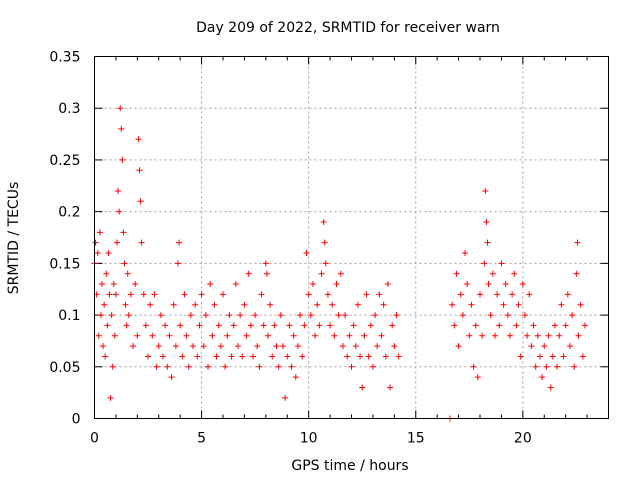 This screenshot has height=480, width=640. I want to click on x-tick-label: 10, so click(309, 439).